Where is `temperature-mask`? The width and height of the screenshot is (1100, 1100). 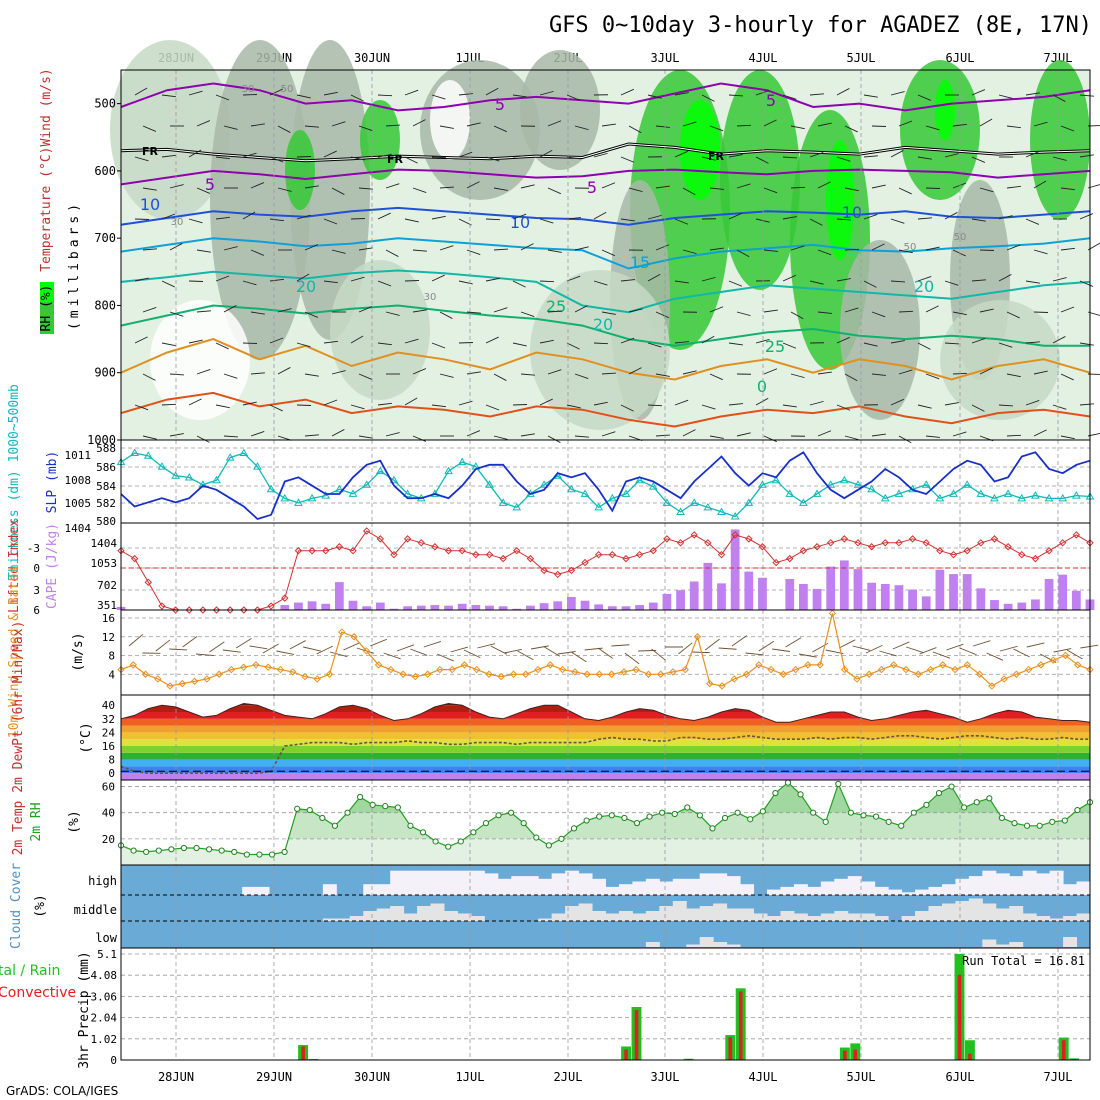
temperature-mask is located at coordinates (605, 709).